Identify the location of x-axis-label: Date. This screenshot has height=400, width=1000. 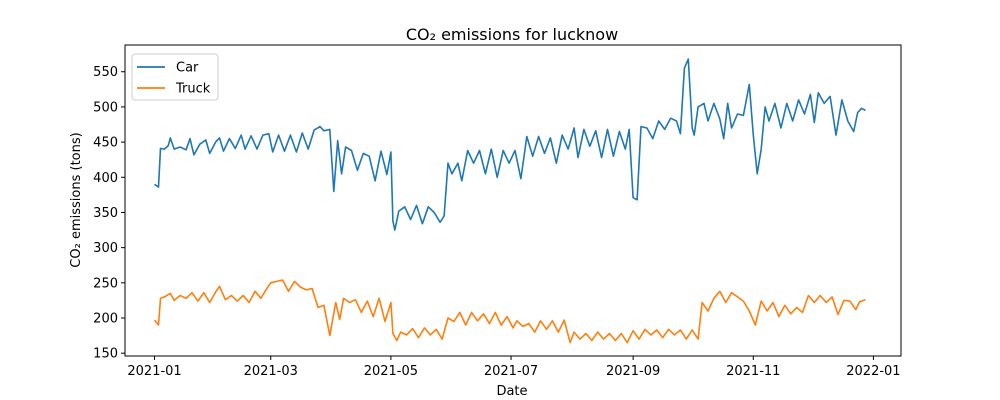
(511, 391).